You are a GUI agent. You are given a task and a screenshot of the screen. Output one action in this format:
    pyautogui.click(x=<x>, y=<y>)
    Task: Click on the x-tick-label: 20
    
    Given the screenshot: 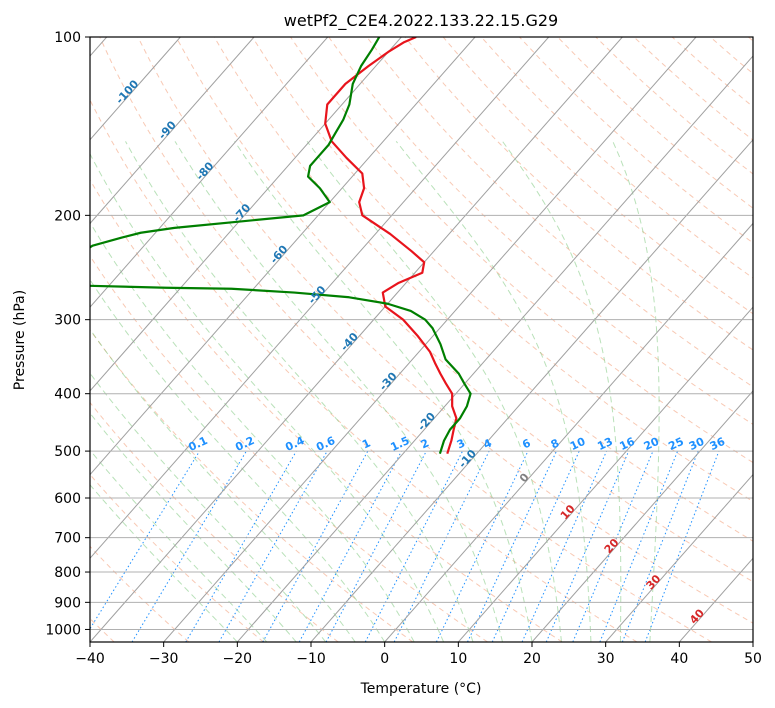 What is the action you would take?
    pyautogui.click(x=532, y=659)
    